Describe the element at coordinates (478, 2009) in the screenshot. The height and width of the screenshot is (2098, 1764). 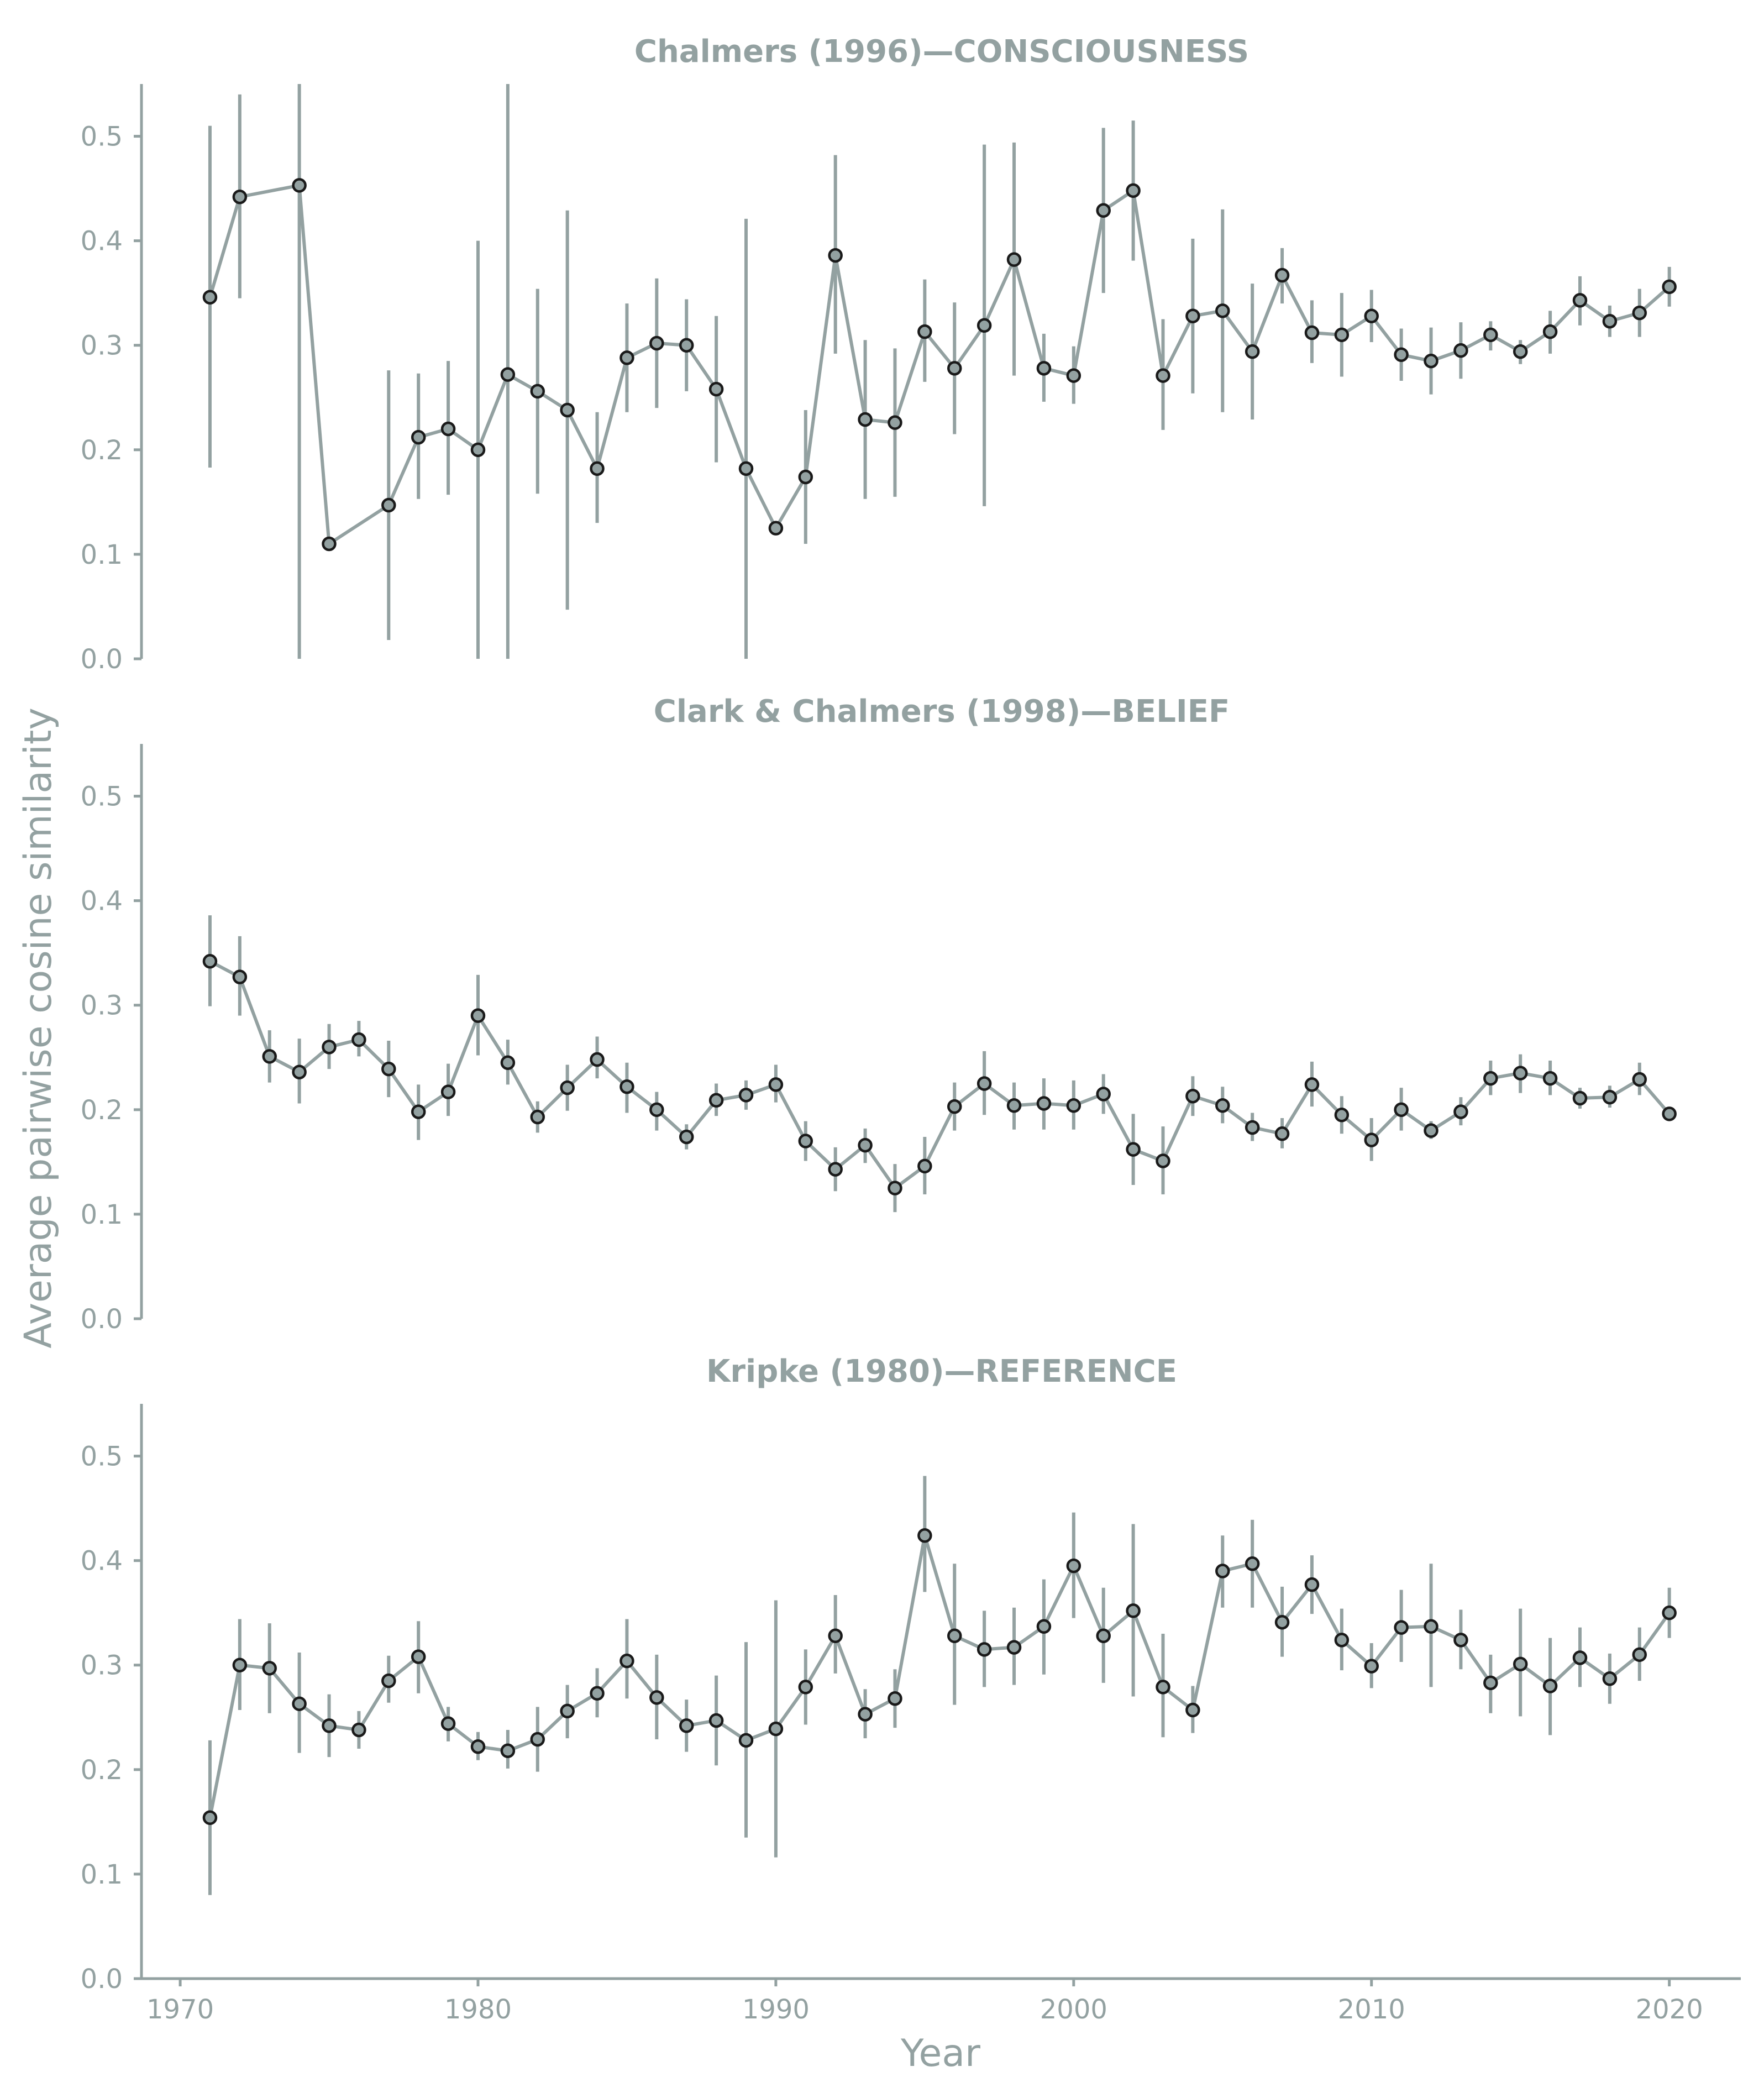
I see `x-tick-label: 1980` at that location.